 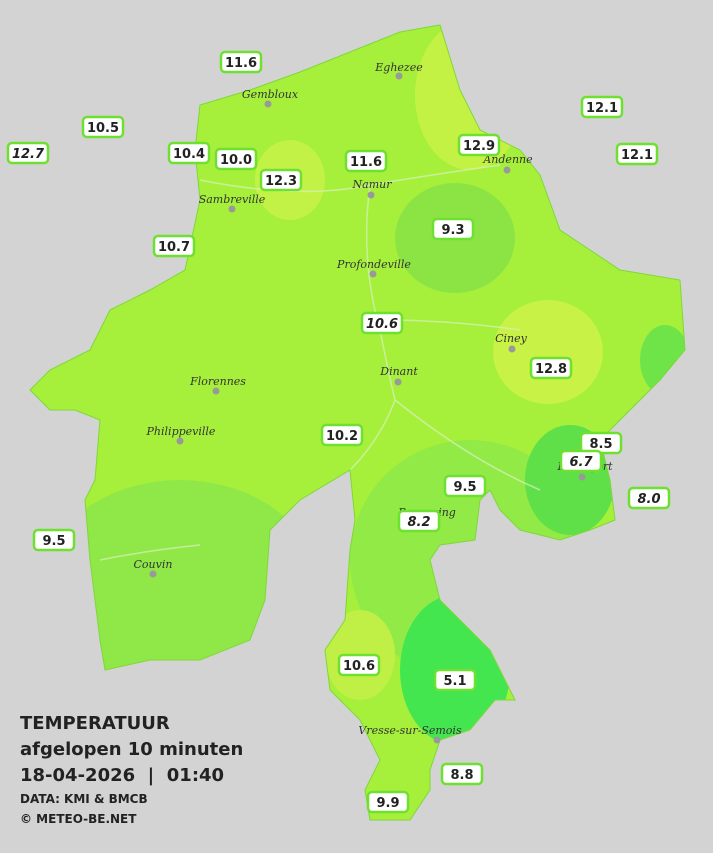 I want to click on reading-value: 8.8, so click(x=461, y=775).